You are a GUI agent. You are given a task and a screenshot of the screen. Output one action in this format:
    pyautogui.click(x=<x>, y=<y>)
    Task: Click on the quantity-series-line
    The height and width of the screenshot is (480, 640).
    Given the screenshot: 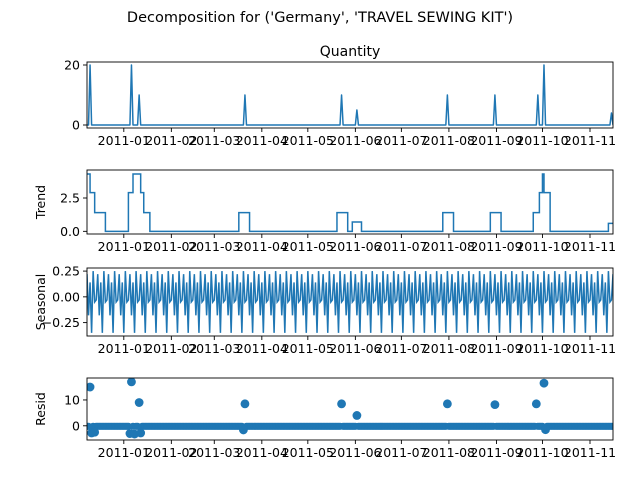 What is the action you would take?
    pyautogui.click(x=350, y=95)
    